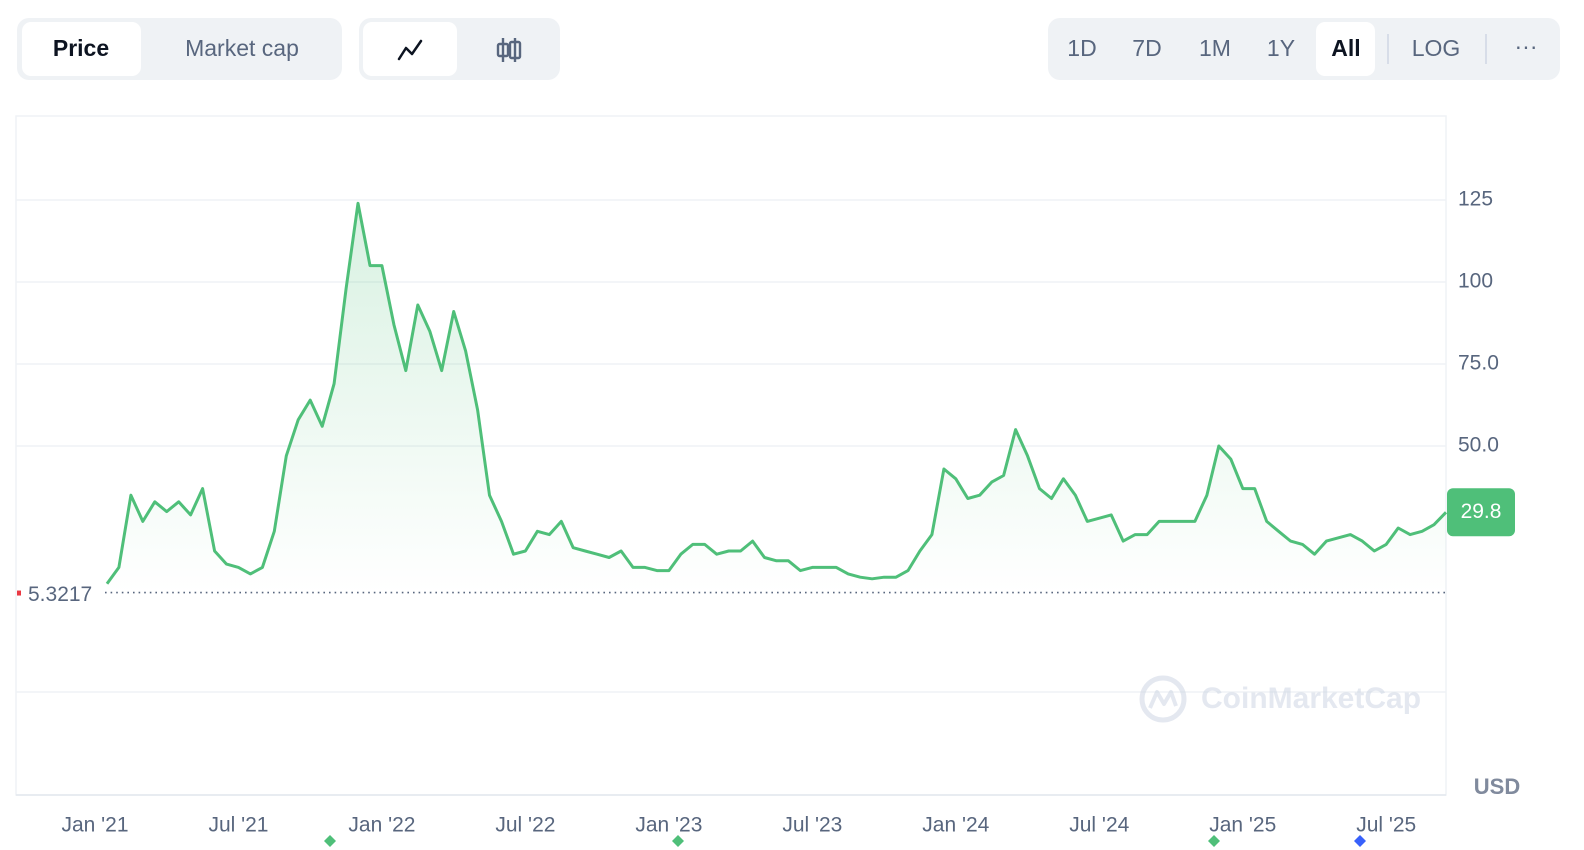 Image resolution: width=1584 pixels, height=850 pixels. I want to click on watermark-logo-m, so click(1163, 699).